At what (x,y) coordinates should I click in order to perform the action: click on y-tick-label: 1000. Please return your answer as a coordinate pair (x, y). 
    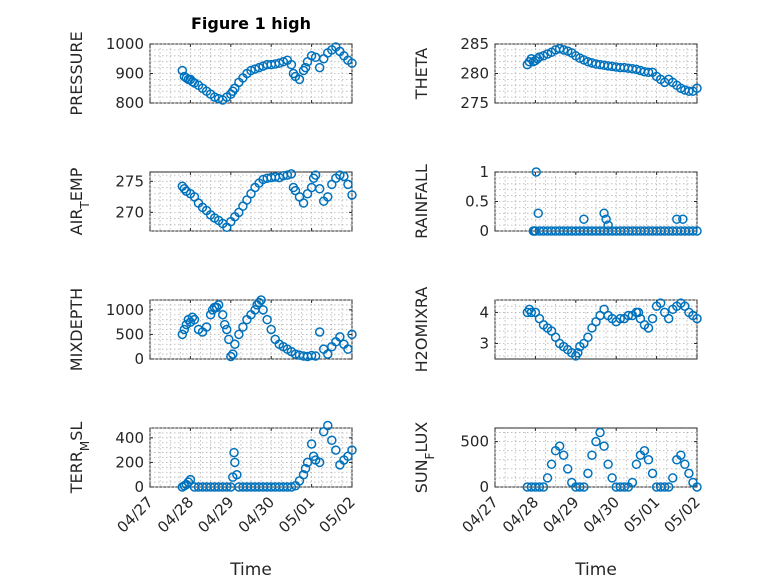
    Looking at the image, I should click on (125, 310).